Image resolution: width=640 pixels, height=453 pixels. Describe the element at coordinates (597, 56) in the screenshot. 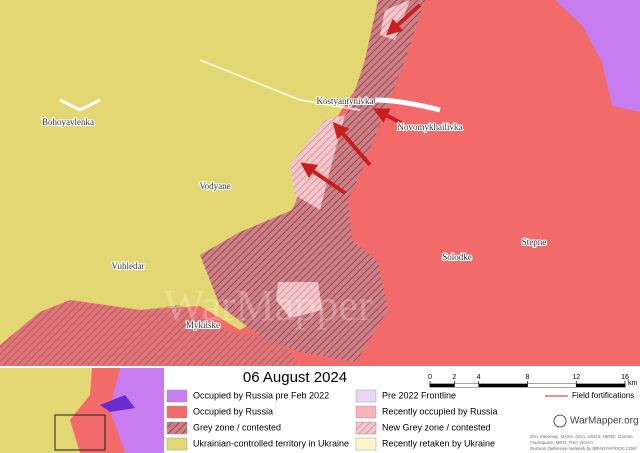

I see `pre2022-area` at that location.